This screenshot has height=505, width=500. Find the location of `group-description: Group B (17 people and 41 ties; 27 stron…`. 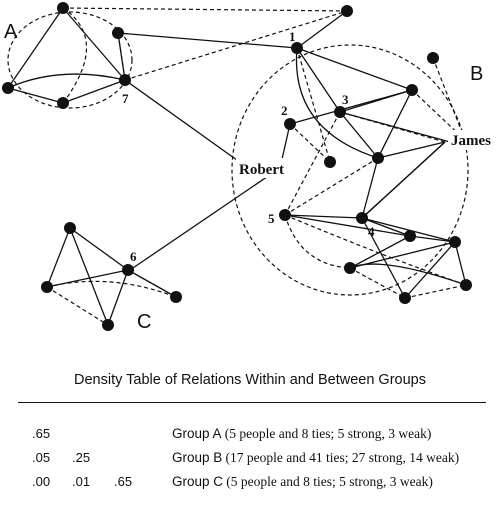

group-description: Group B (17 people and 41 ties; 27 stron… is located at coordinates (315, 458).